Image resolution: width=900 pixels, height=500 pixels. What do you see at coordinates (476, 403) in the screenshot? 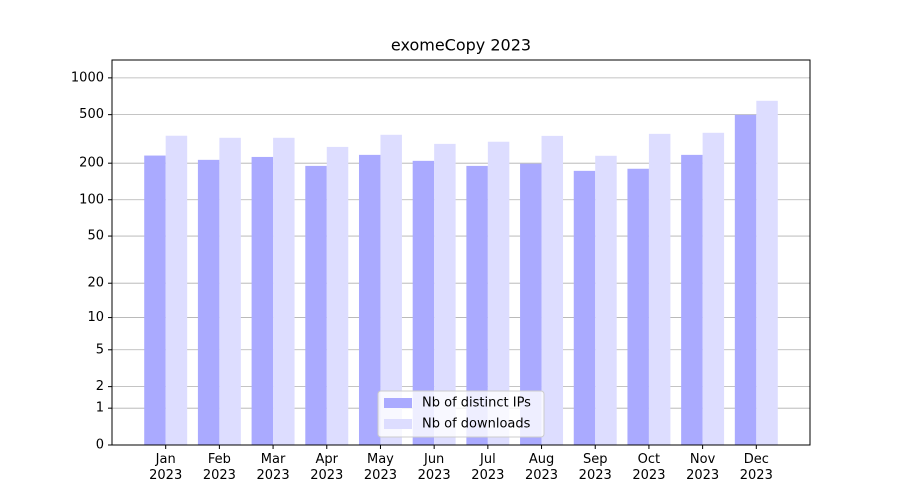
I see `legend-label: Nb of distinct IPs` at bounding box center [476, 403].